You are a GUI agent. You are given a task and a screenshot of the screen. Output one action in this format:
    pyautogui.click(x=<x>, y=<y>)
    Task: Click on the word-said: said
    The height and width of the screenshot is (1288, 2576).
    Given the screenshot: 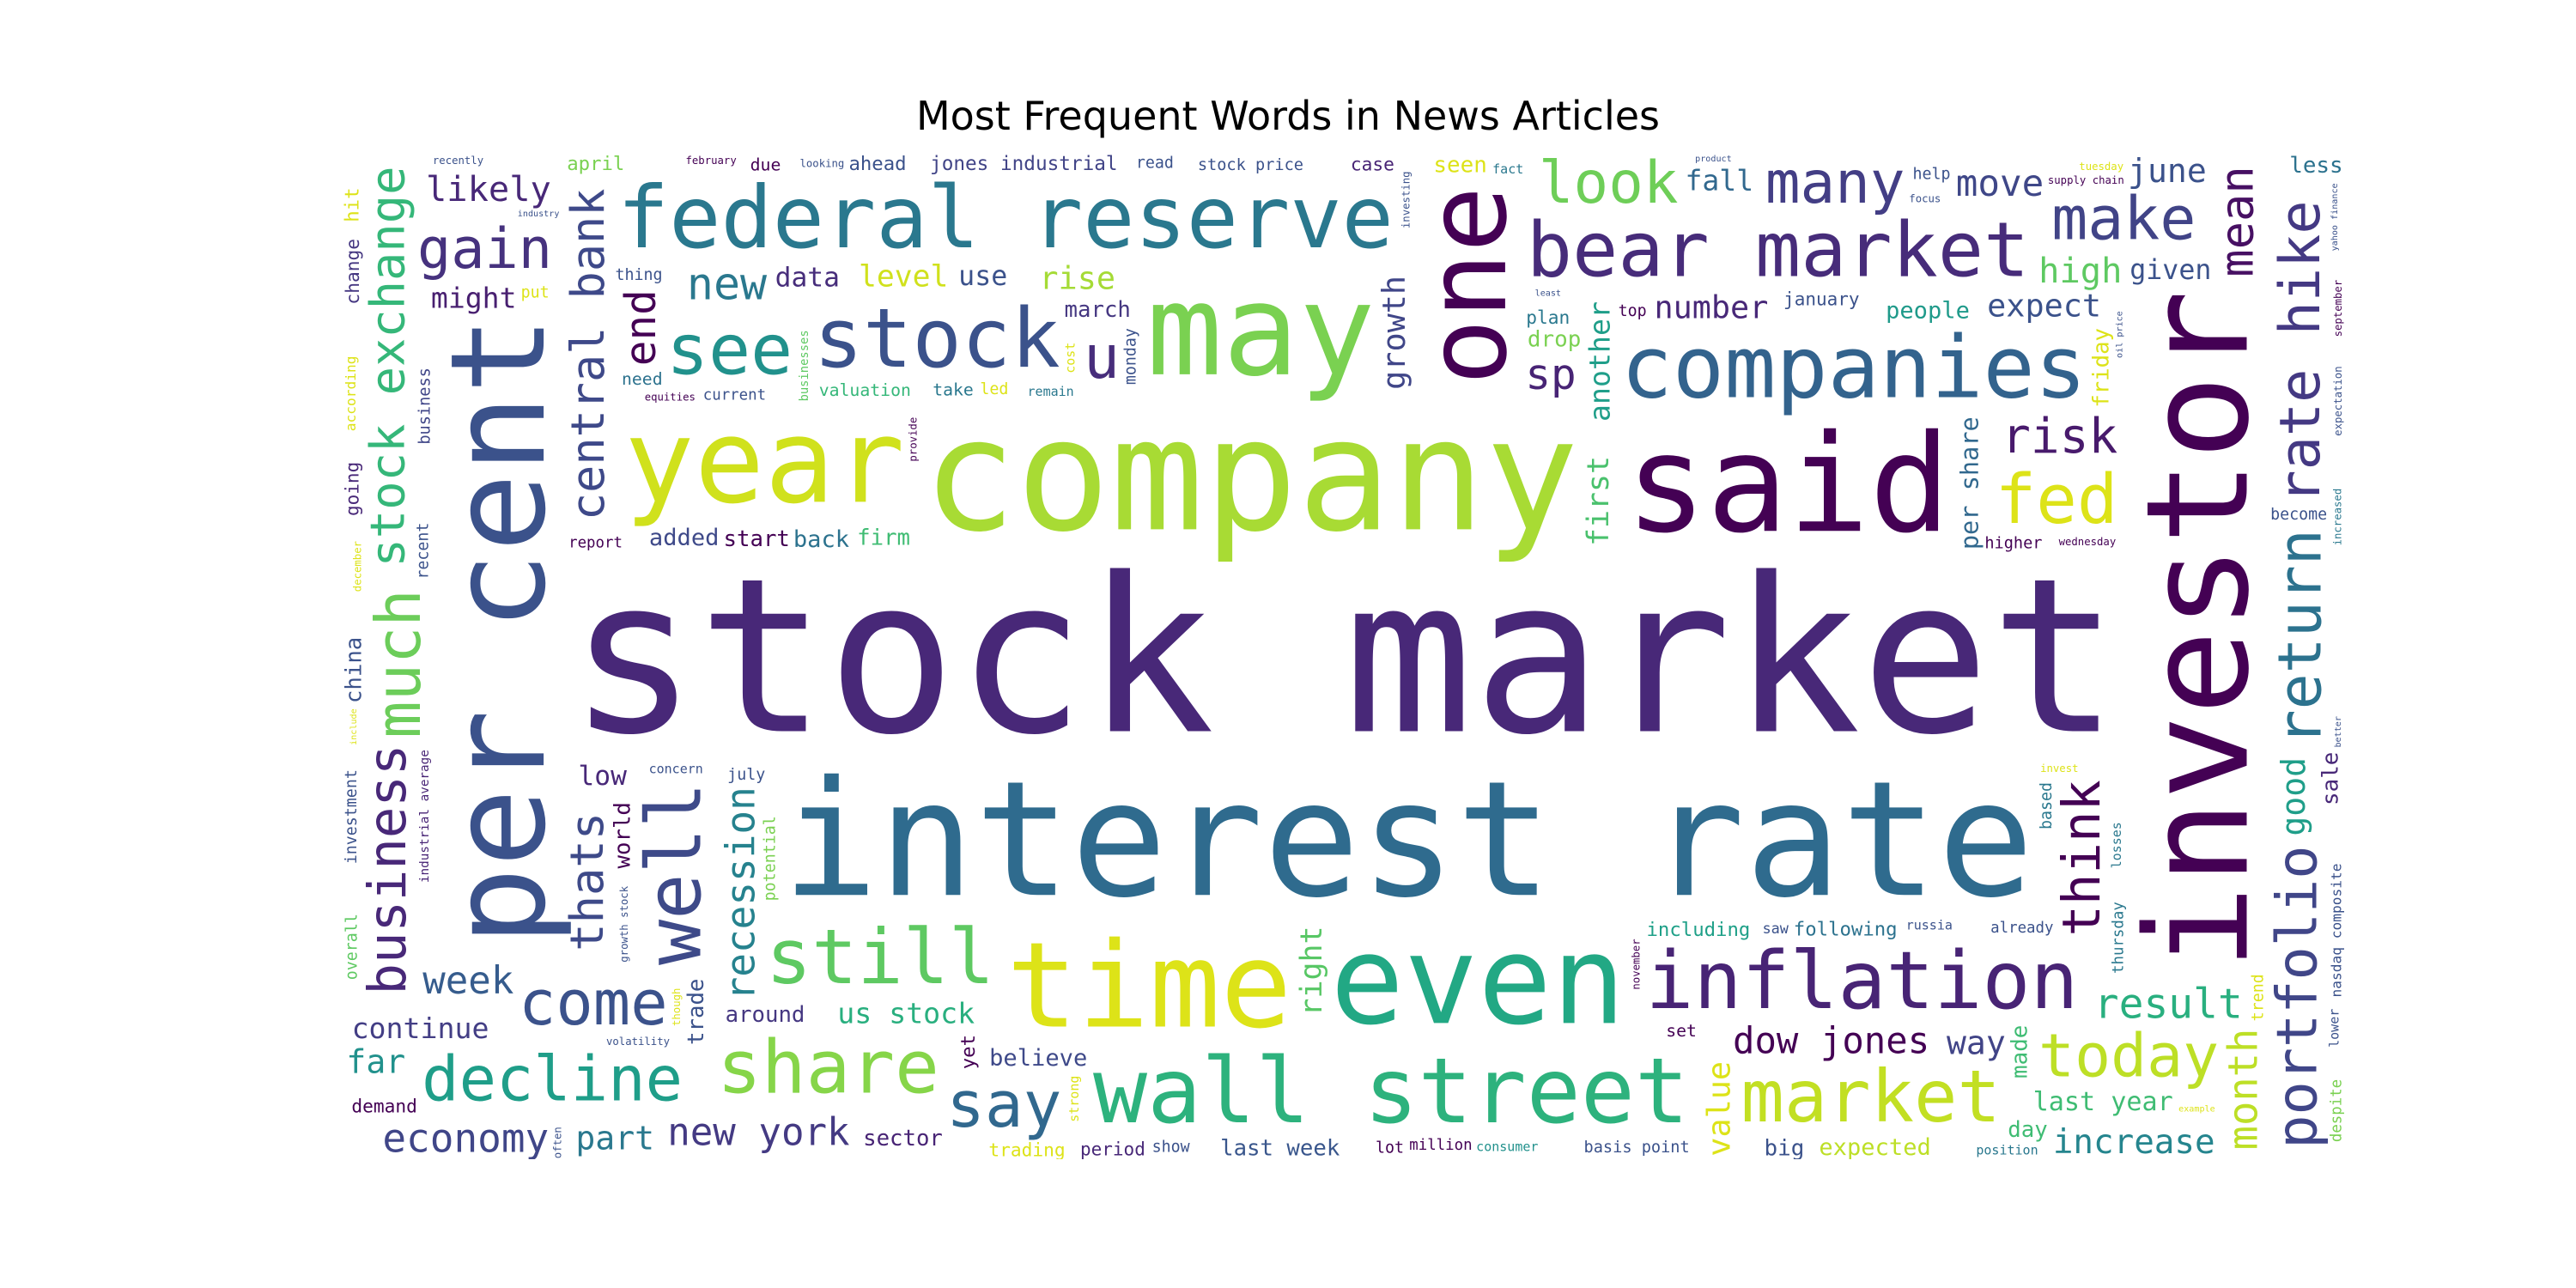 What is the action you would take?
    pyautogui.click(x=1788, y=485)
    